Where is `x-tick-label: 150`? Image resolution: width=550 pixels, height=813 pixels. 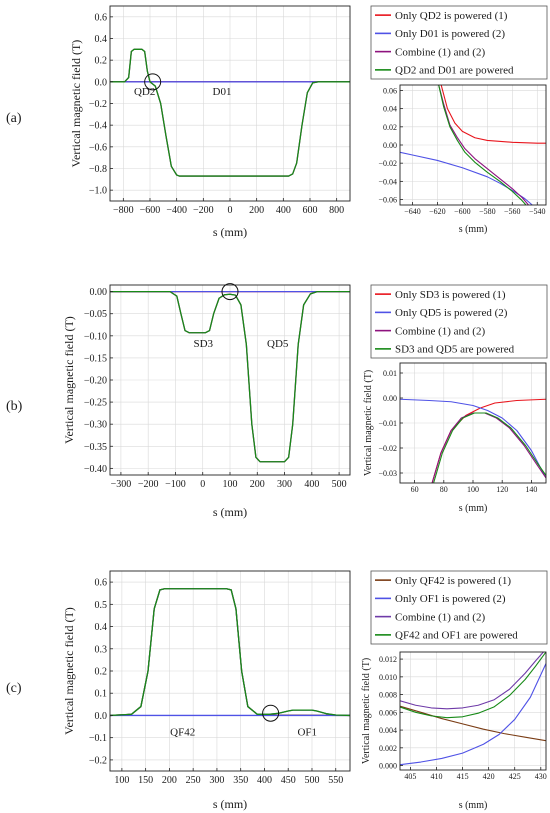
x-tick-label: 150 is located at coordinates (145, 780).